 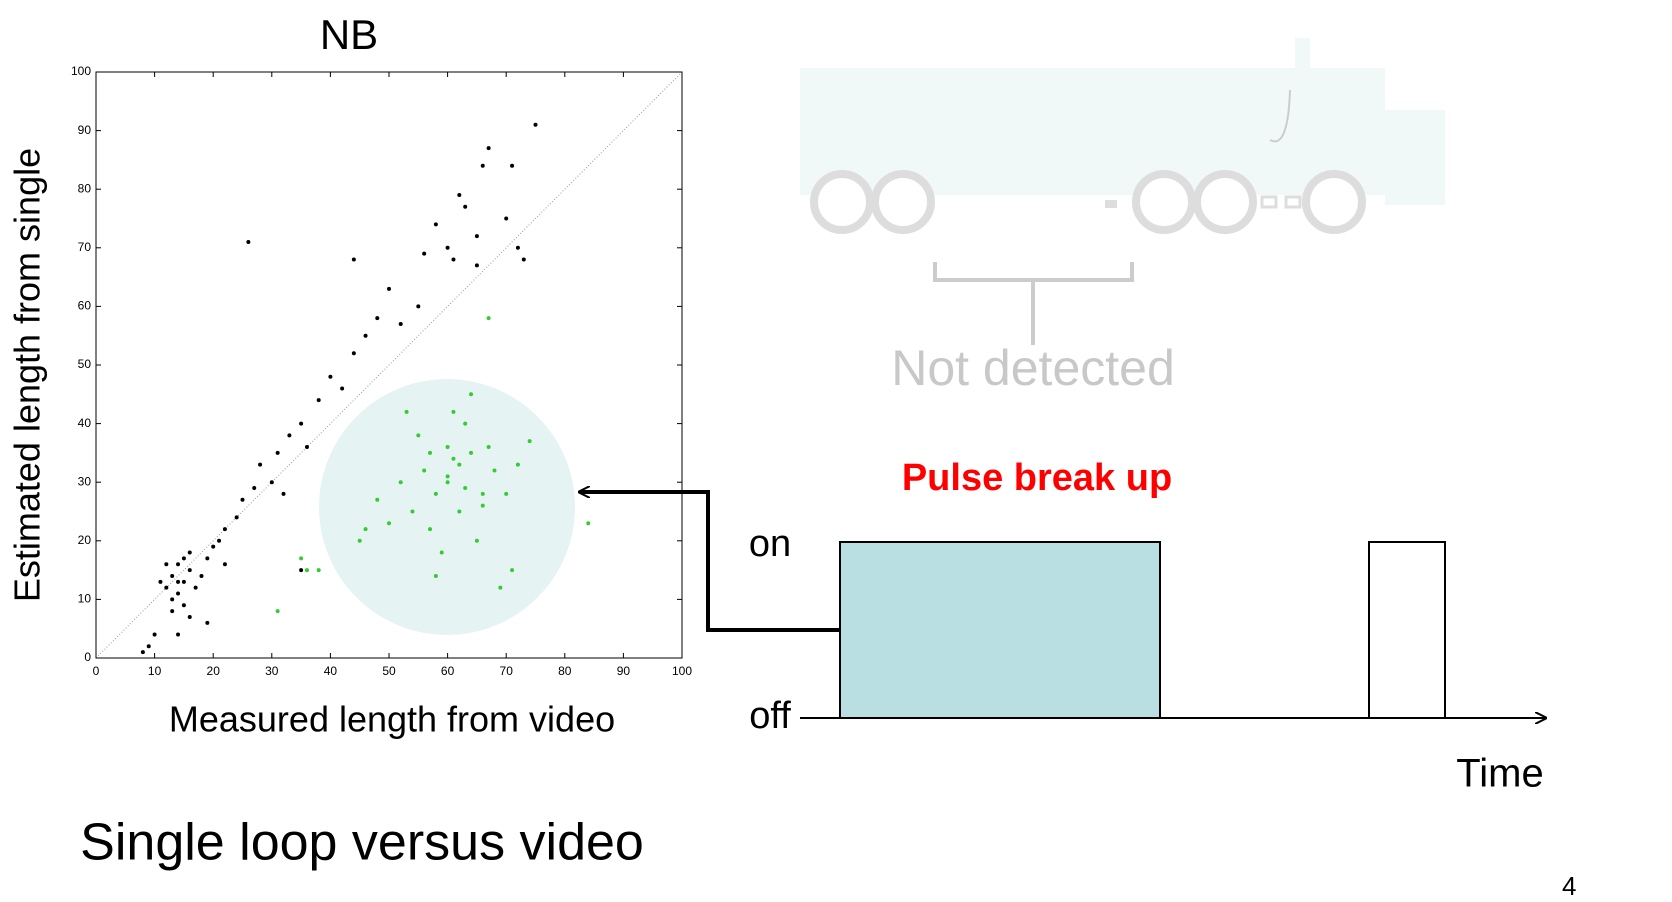 What do you see at coordinates (710, 562) in the screenshot?
I see `connector-arrow` at bounding box center [710, 562].